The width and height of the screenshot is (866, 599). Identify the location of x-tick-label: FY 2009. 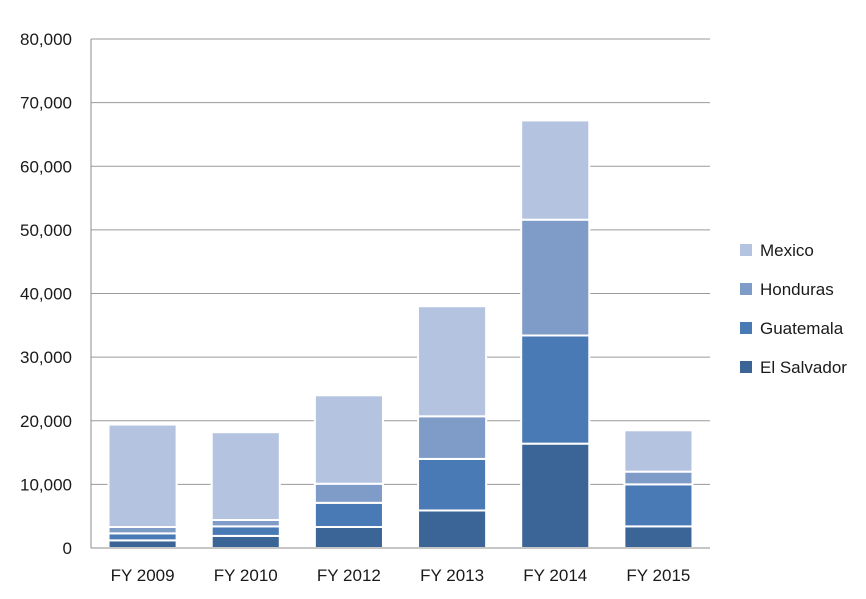
(143, 575).